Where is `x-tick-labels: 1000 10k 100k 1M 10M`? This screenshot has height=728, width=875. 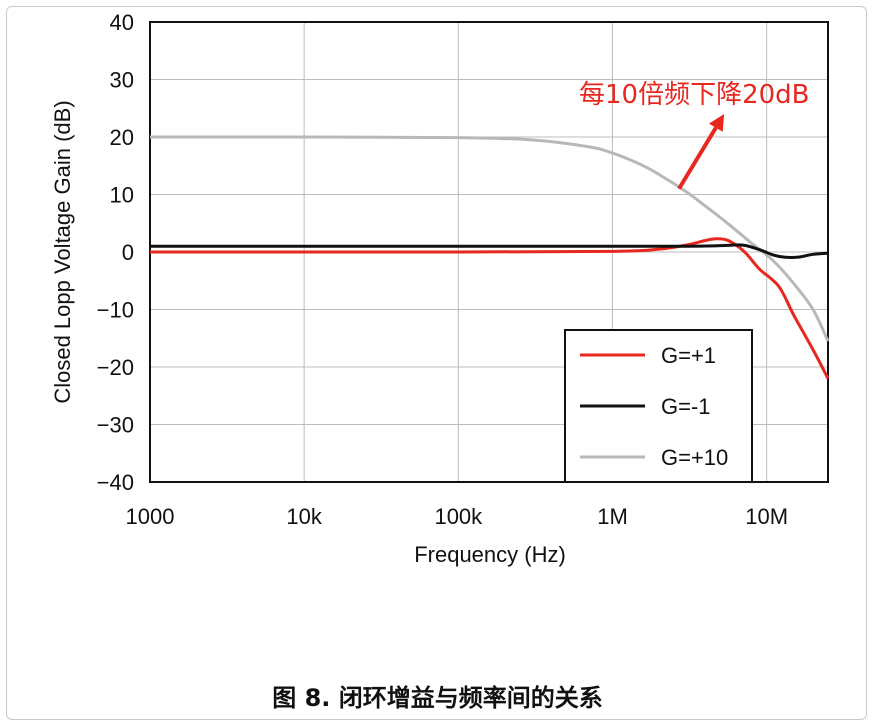 x-tick-labels: 1000 10k 100k 1M 10M is located at coordinates (457, 516).